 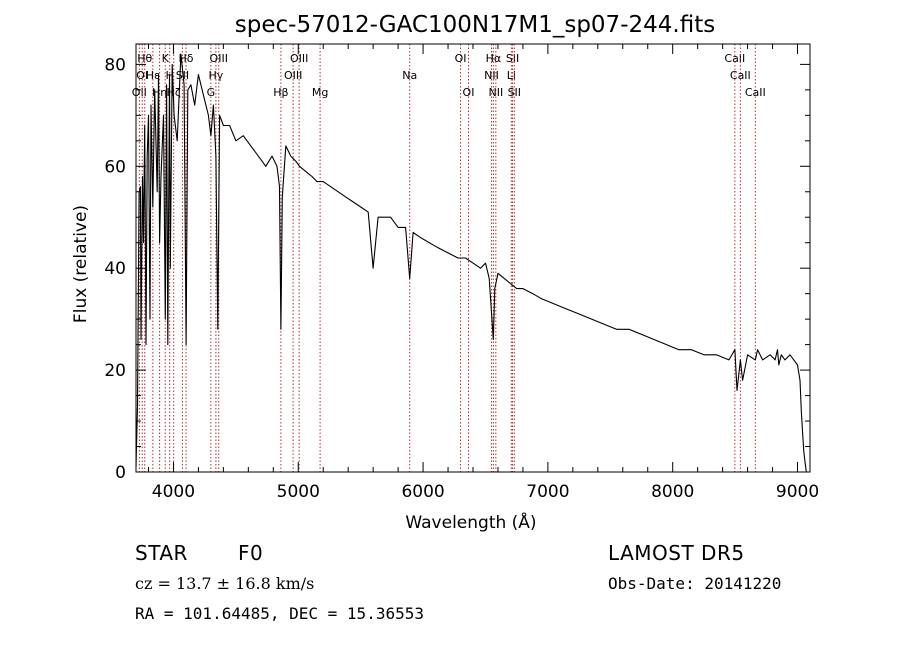 What do you see at coordinates (161, 553) in the screenshot?
I see `object-class-label: STAR` at bounding box center [161, 553].